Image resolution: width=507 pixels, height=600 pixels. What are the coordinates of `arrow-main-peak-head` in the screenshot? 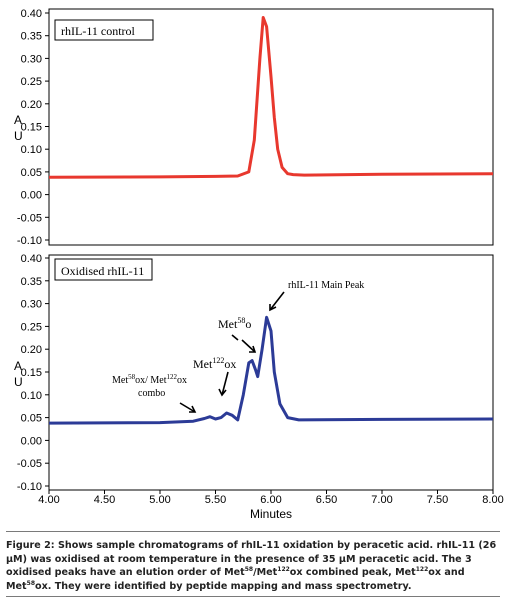 It's located at (273, 308).